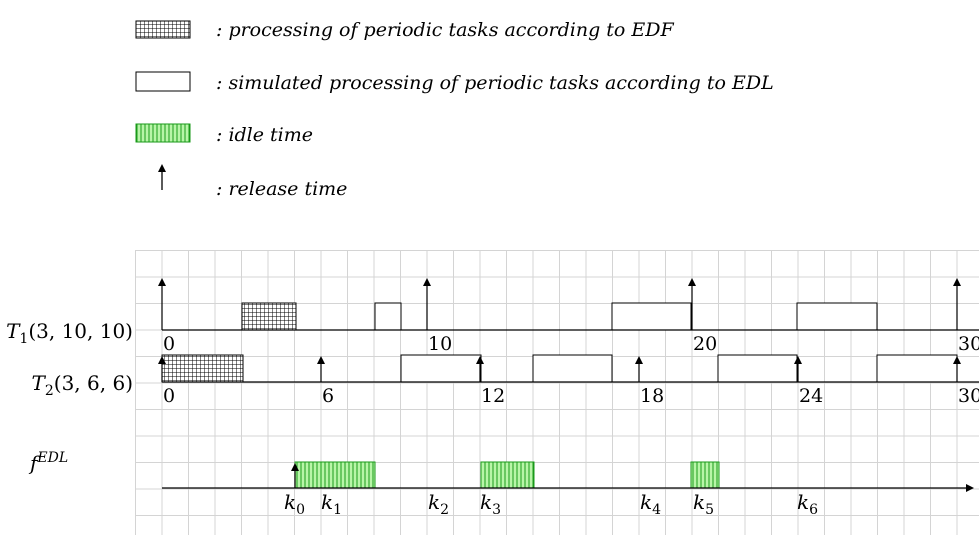  What do you see at coordinates (709, 510) in the screenshot?
I see `point-sub: 5` at bounding box center [709, 510].